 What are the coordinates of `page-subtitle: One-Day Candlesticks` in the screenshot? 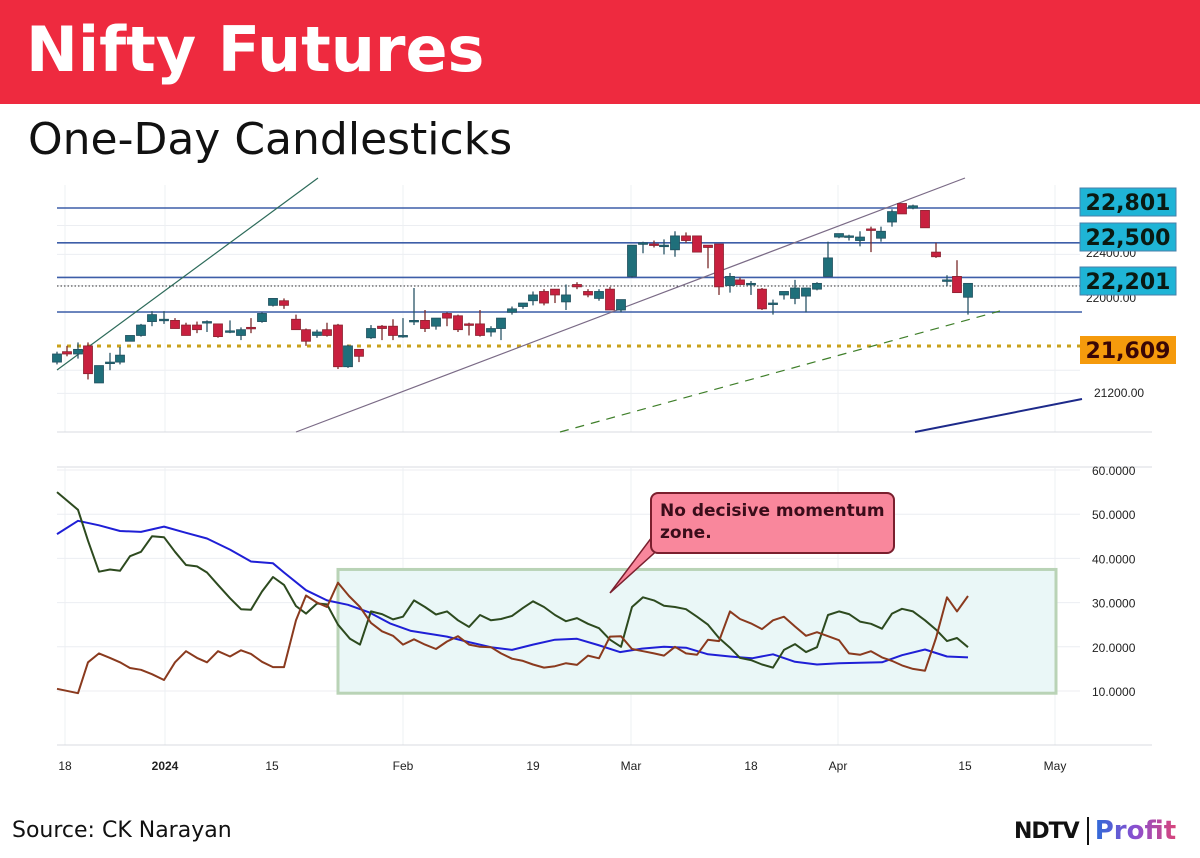 It's located at (270, 139).